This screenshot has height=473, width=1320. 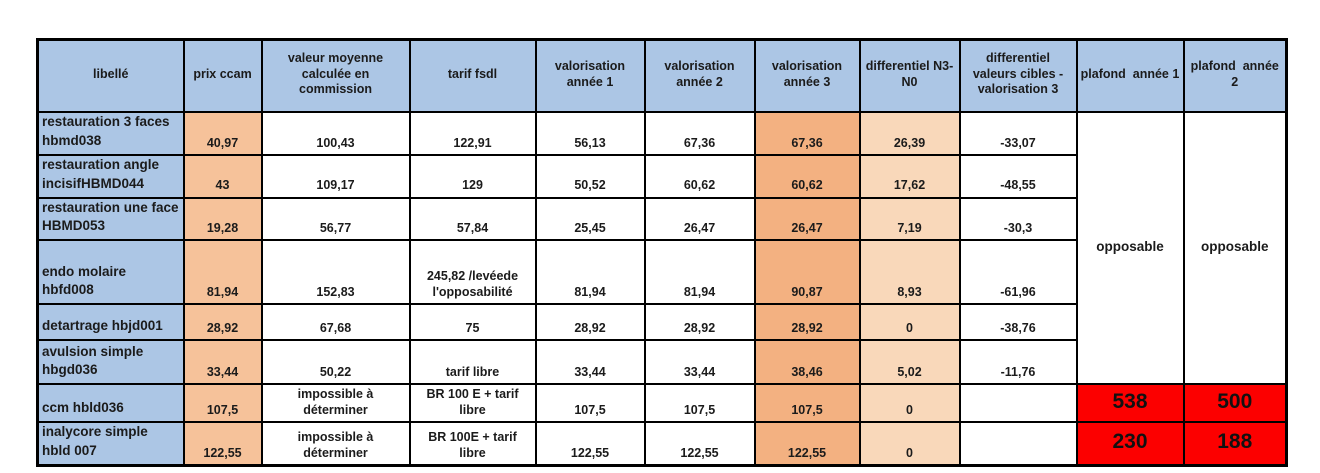 I want to click on cell-tarif-fsdl: 245,82 /levéede l'opposabilité, so click(x=472, y=272).